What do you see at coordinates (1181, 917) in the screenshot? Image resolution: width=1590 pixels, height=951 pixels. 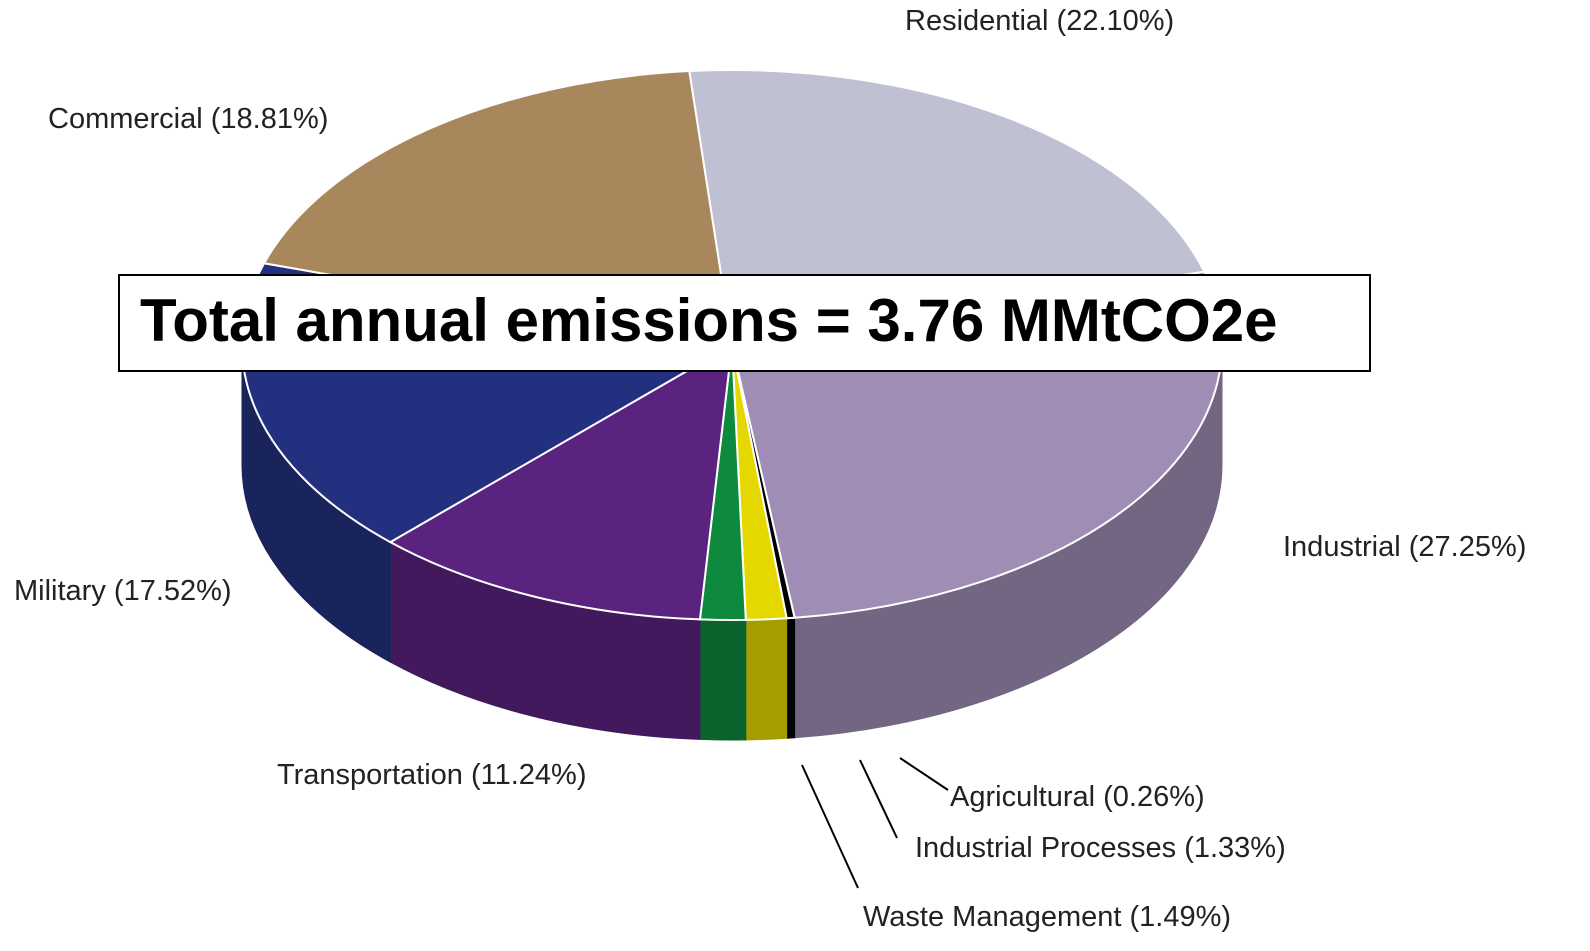 I see `value-label: (1.49%)` at bounding box center [1181, 917].